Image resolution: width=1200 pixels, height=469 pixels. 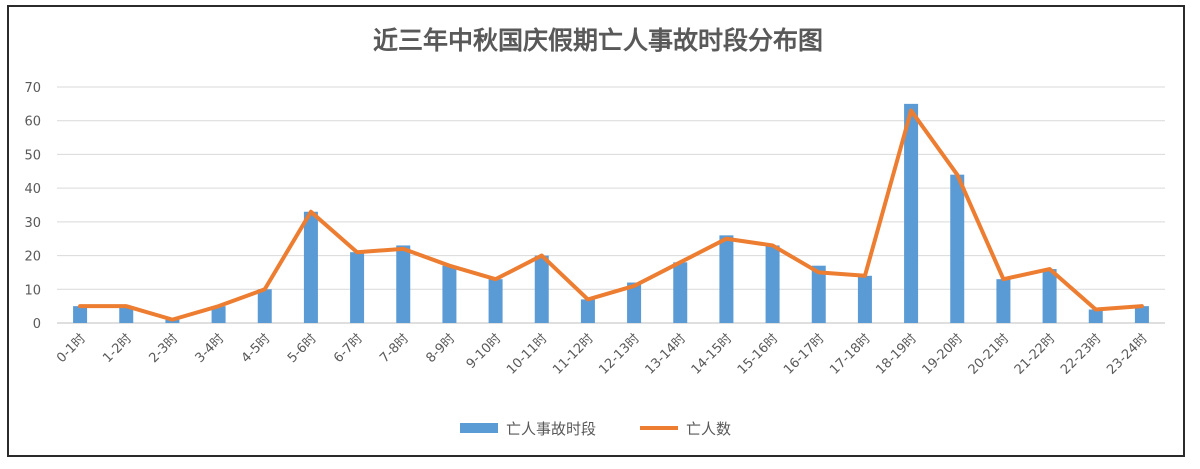 What do you see at coordinates (541, 289) in the screenshot?
I see `bar-10-11时` at bounding box center [541, 289].